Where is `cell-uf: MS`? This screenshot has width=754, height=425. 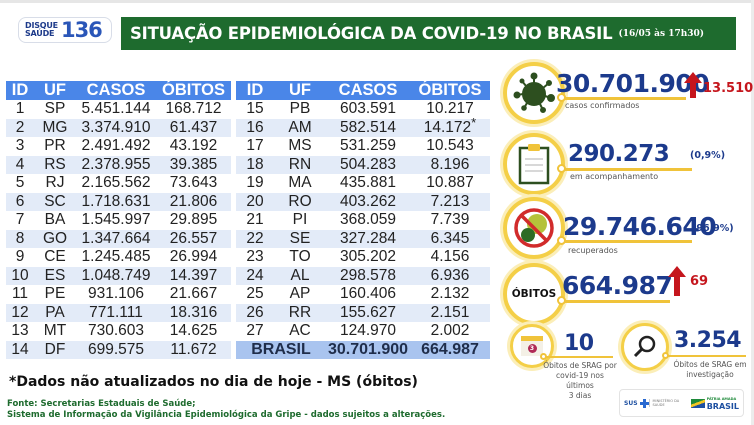
cell-uf: MS is located at coordinates (300, 146).